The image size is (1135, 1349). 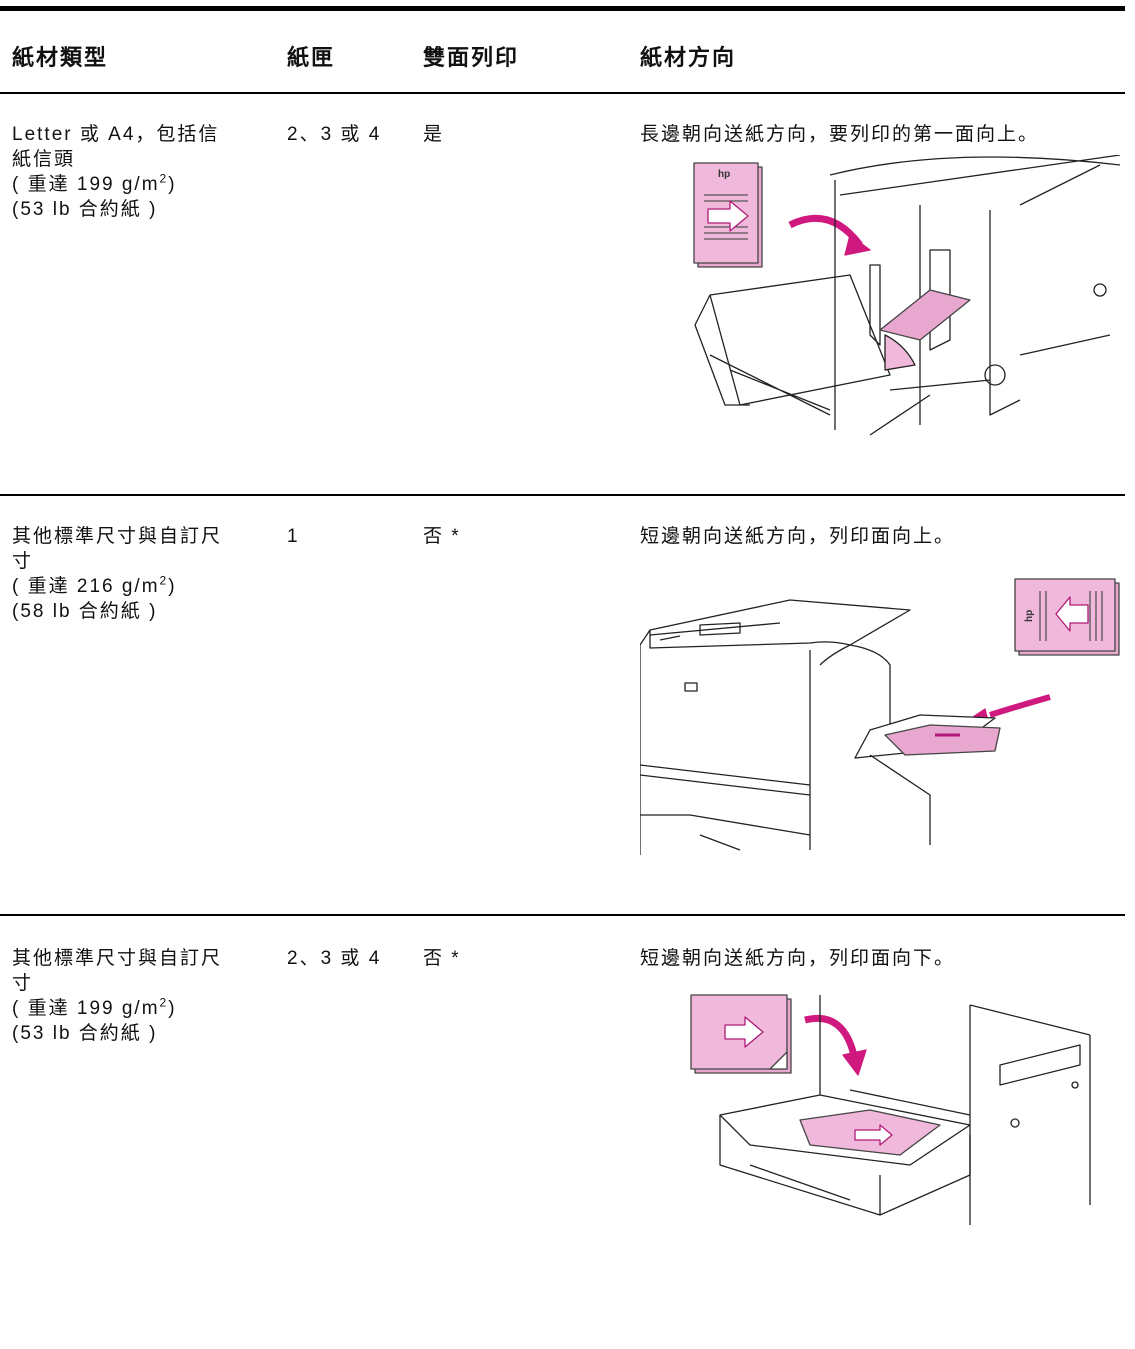 I want to click on header-cell: 雙面列印, so click(x=471, y=57).